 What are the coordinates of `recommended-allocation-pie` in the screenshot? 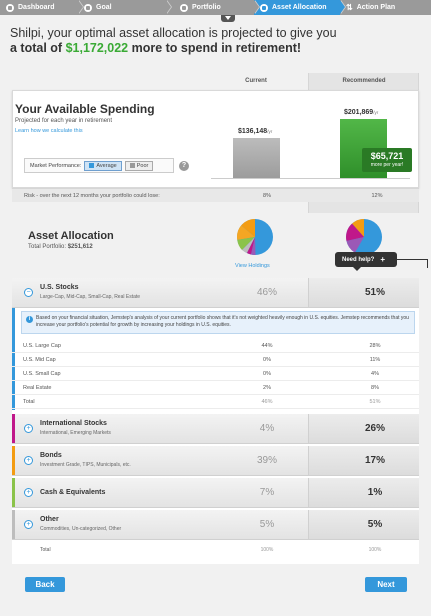 It's located at (364, 237).